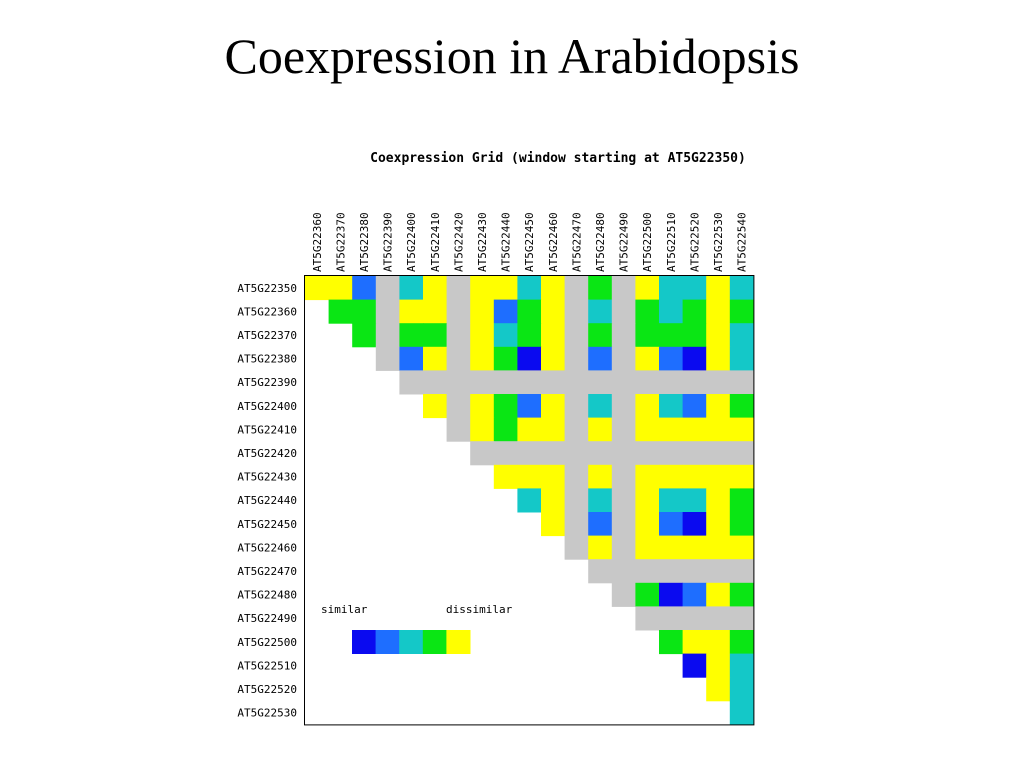 The width and height of the screenshot is (1024, 768). I want to click on column-label: AT5G22510, so click(671, 242).